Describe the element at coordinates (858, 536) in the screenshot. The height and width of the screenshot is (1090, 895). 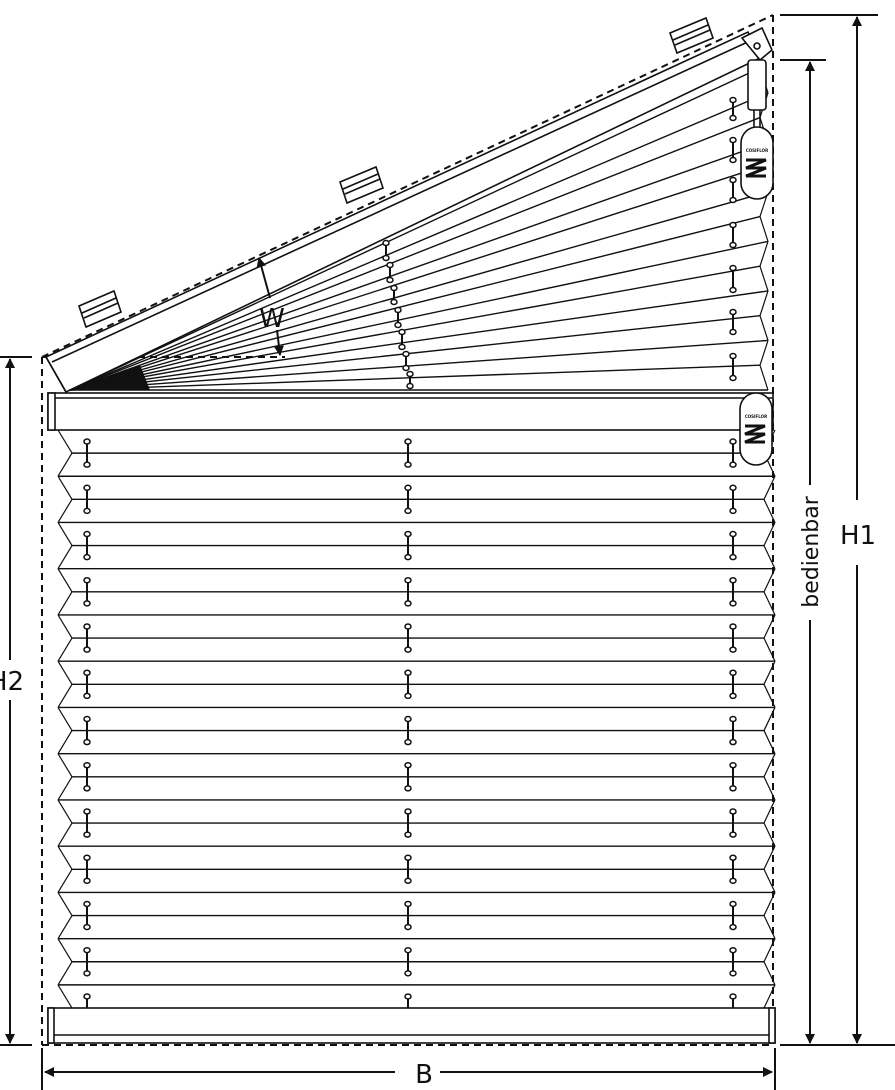
I see `dimension-h1-label: H1` at that location.